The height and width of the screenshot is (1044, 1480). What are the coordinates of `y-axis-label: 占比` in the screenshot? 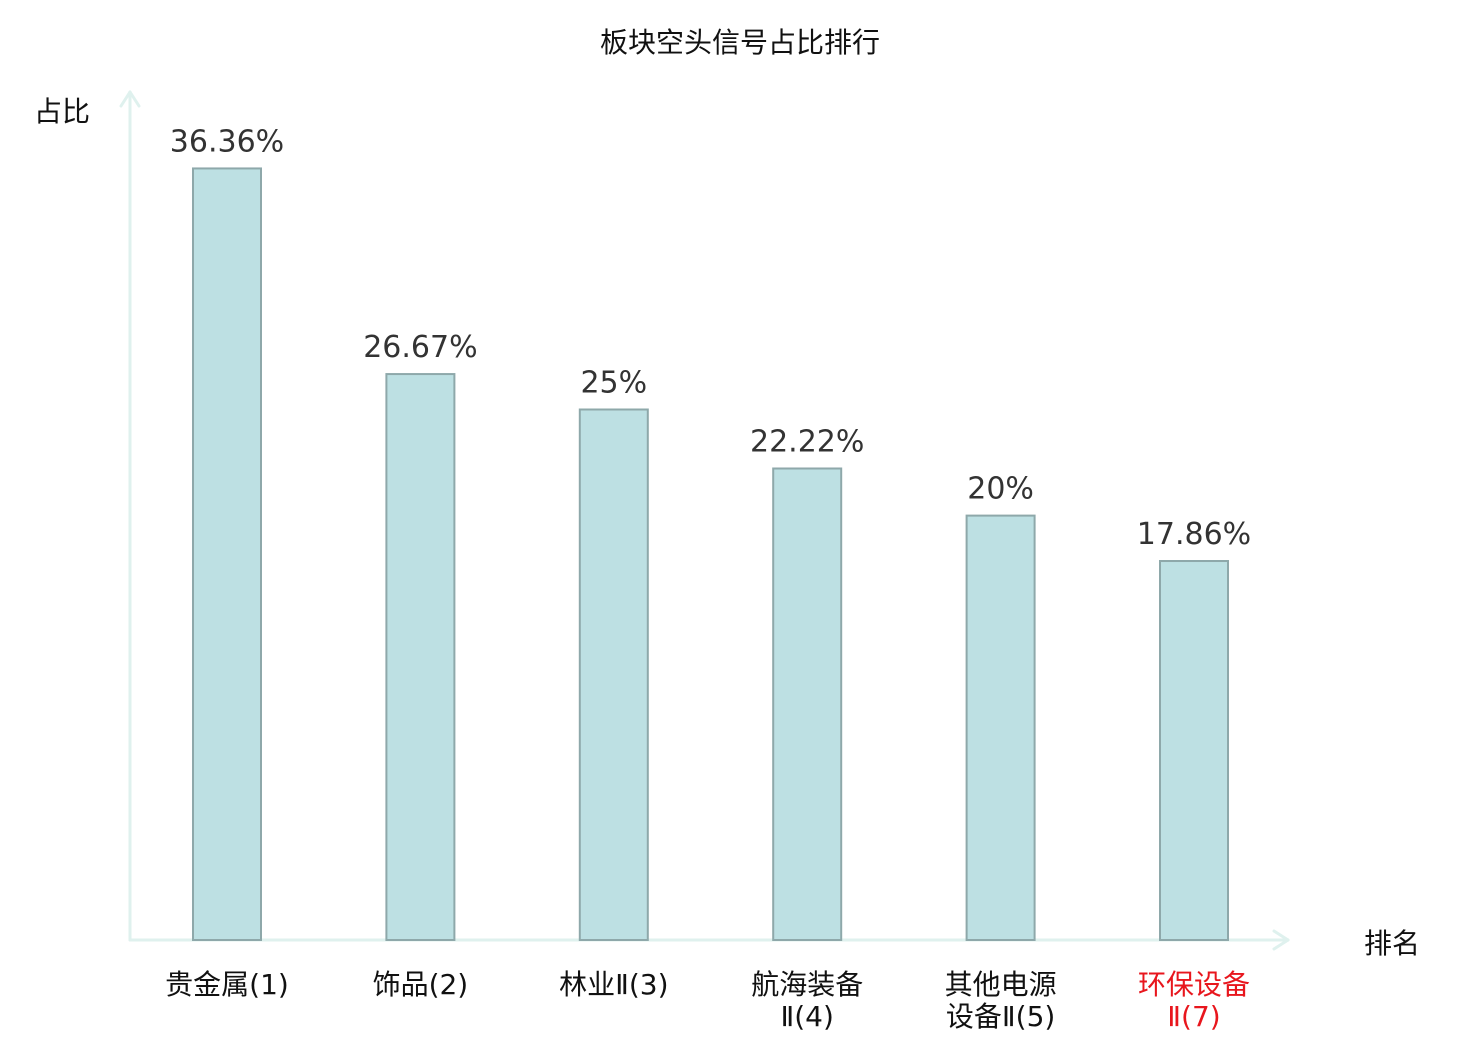 It's located at (62, 111).